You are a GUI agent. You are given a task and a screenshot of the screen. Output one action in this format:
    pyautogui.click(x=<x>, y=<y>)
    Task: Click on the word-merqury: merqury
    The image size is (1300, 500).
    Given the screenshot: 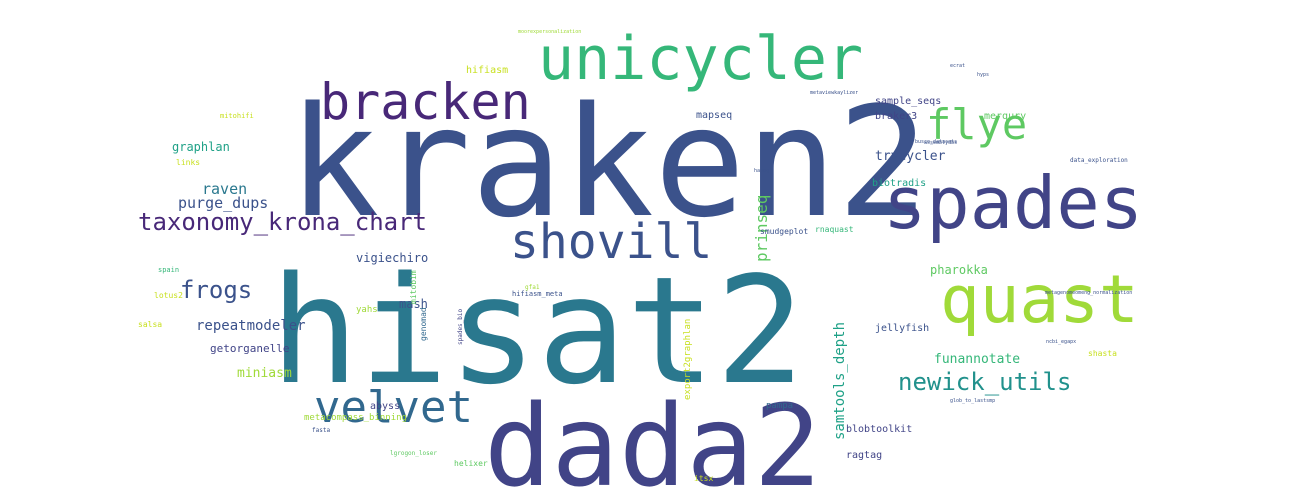 What is the action you would take?
    pyautogui.click(x=1005, y=116)
    